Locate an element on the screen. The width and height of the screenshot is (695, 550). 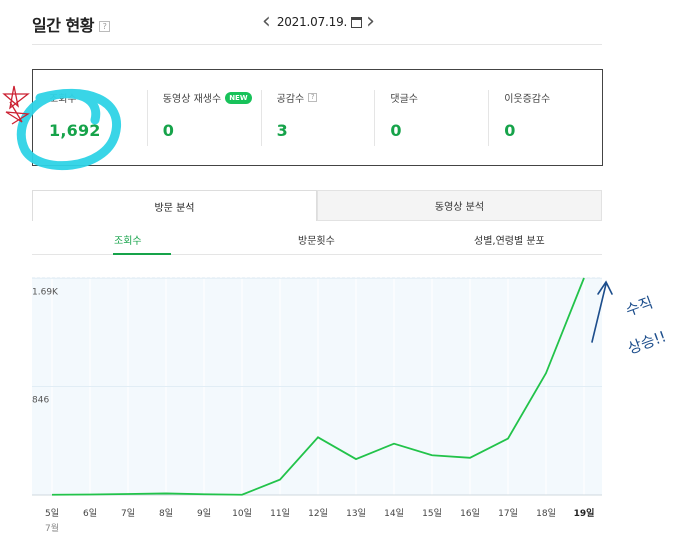
analysis-tabs: 방문 분석 동영상 분석 is located at coordinates (317, 205).